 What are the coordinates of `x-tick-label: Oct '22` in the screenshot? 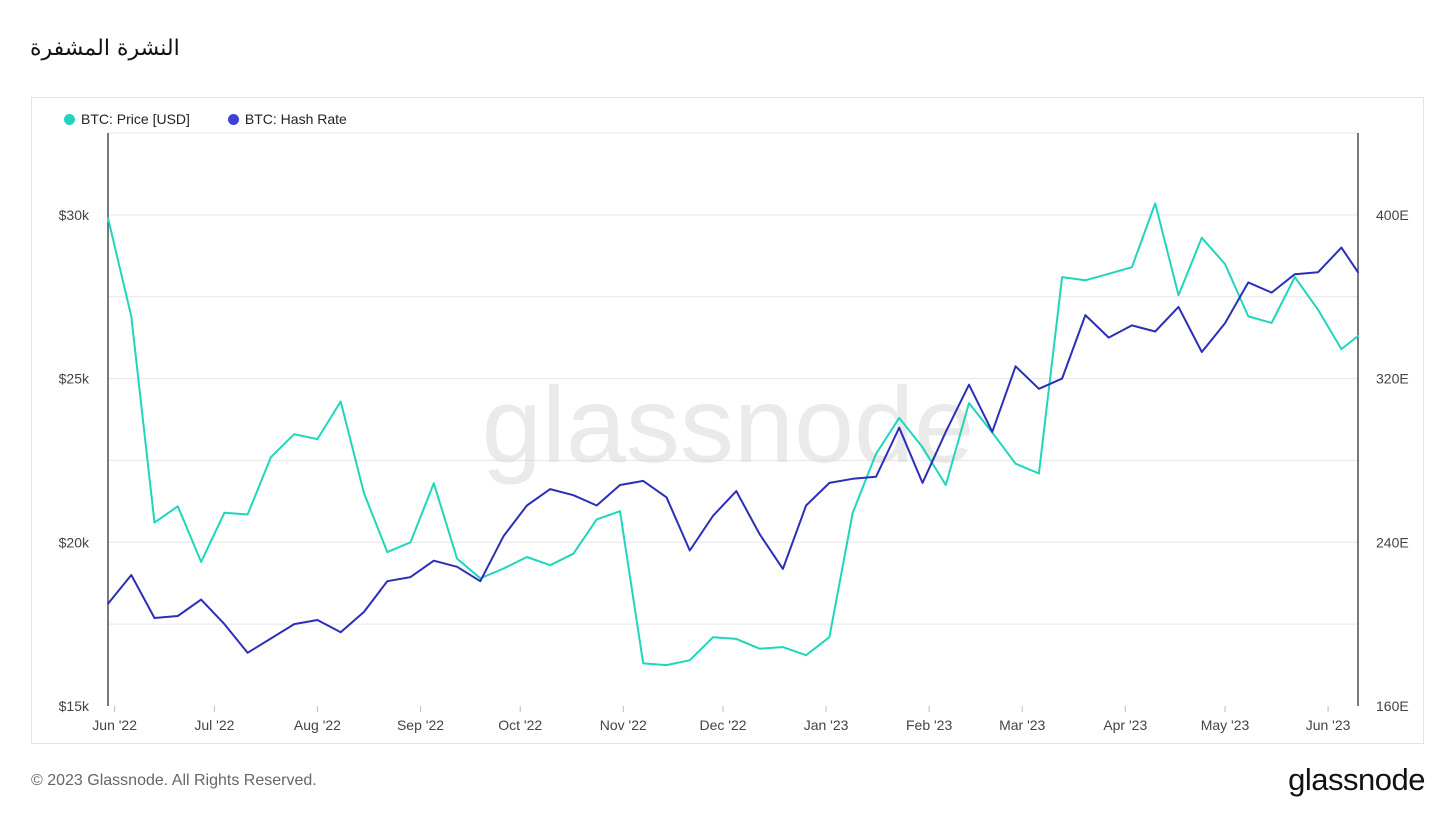 It's located at (520, 725).